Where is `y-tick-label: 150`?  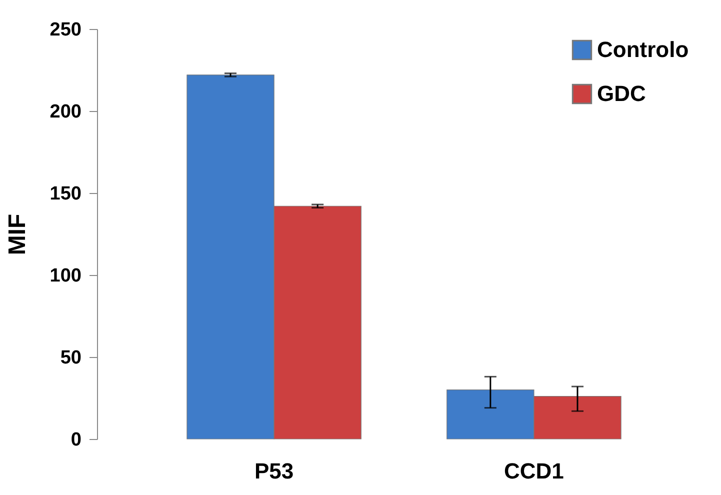 y-tick-label: 150 is located at coordinates (66, 194).